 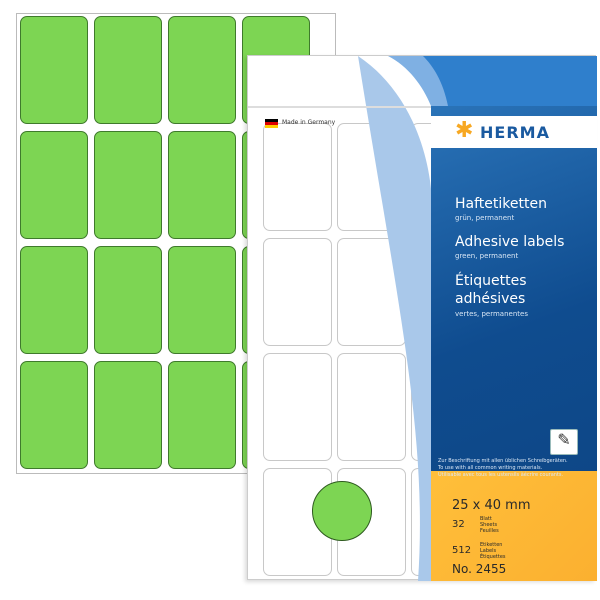 What do you see at coordinates (342, 511) in the screenshot?
I see `green-dot-sample` at bounding box center [342, 511].